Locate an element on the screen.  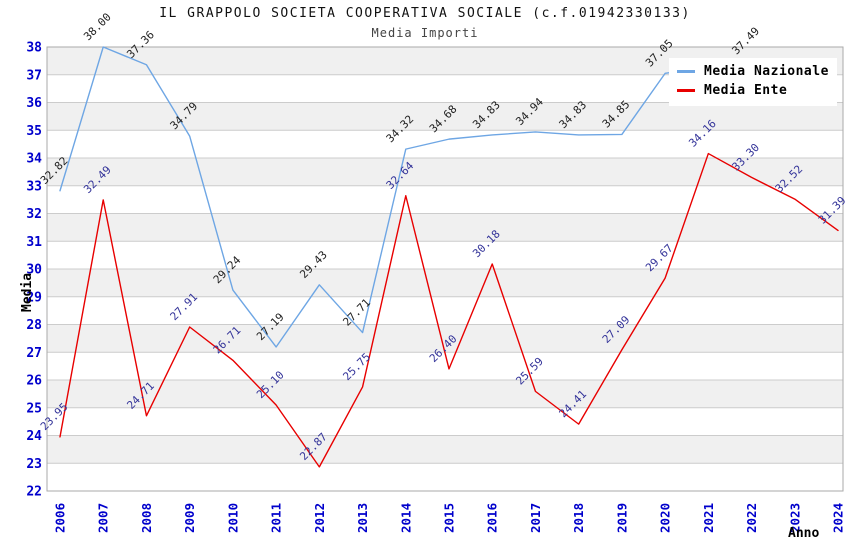
y-tick-label: 34 is located at coordinates (34, 159).